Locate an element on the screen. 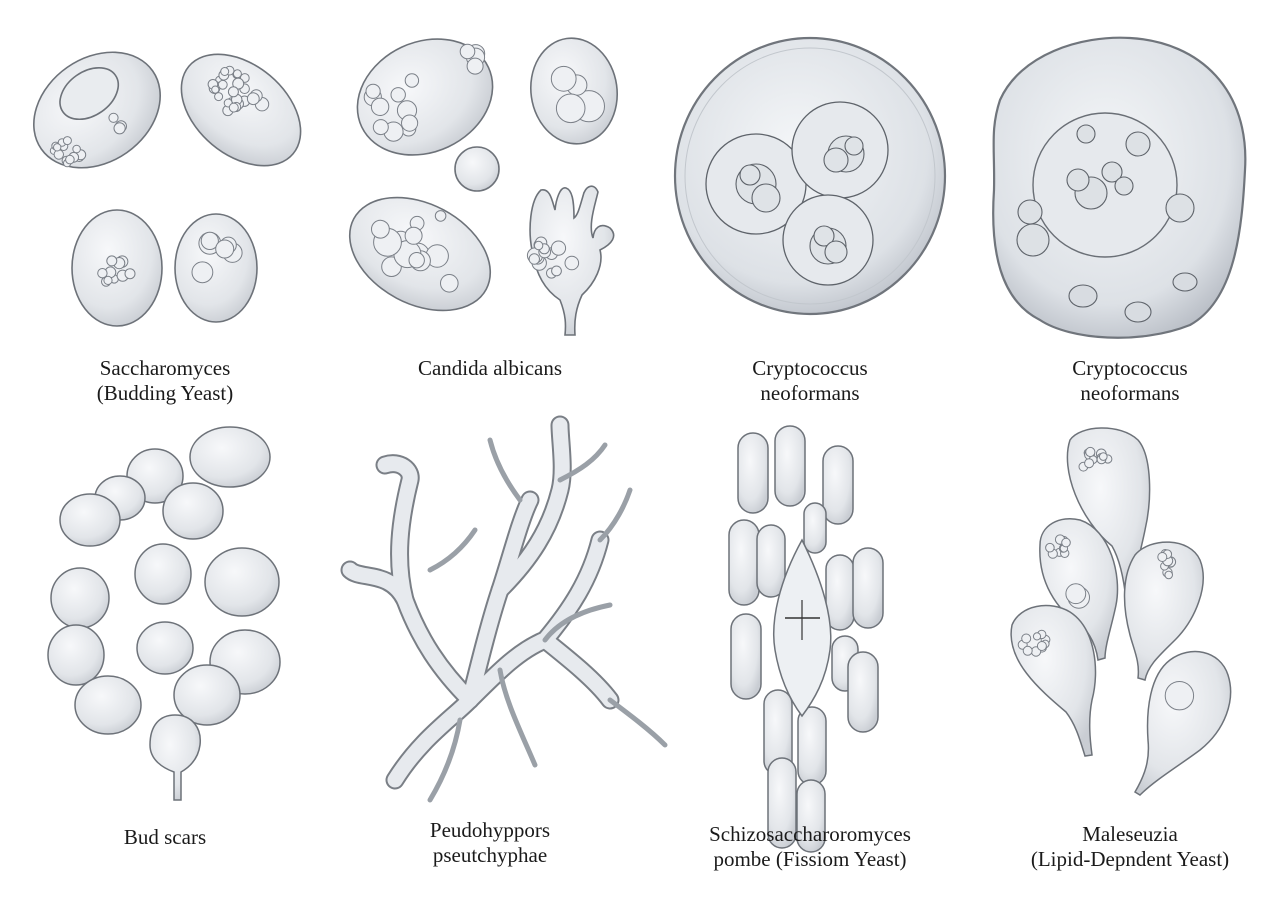 This screenshot has height=901, width=1280. caption-cryptococcus-1: Cryptococcus neoformans is located at coordinates (810, 380).